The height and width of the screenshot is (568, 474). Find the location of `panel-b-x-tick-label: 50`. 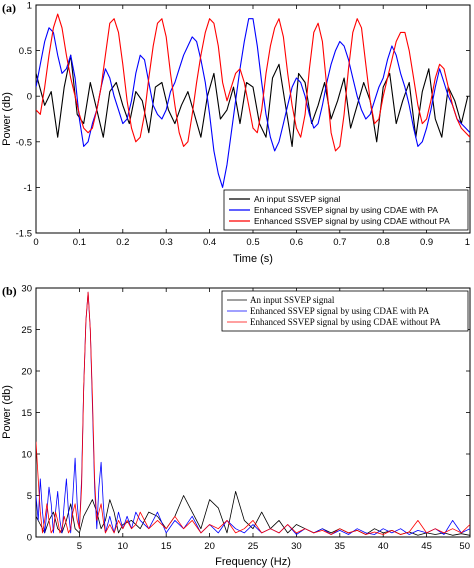

panel-b-x-tick-label: 50 is located at coordinates (464, 546).